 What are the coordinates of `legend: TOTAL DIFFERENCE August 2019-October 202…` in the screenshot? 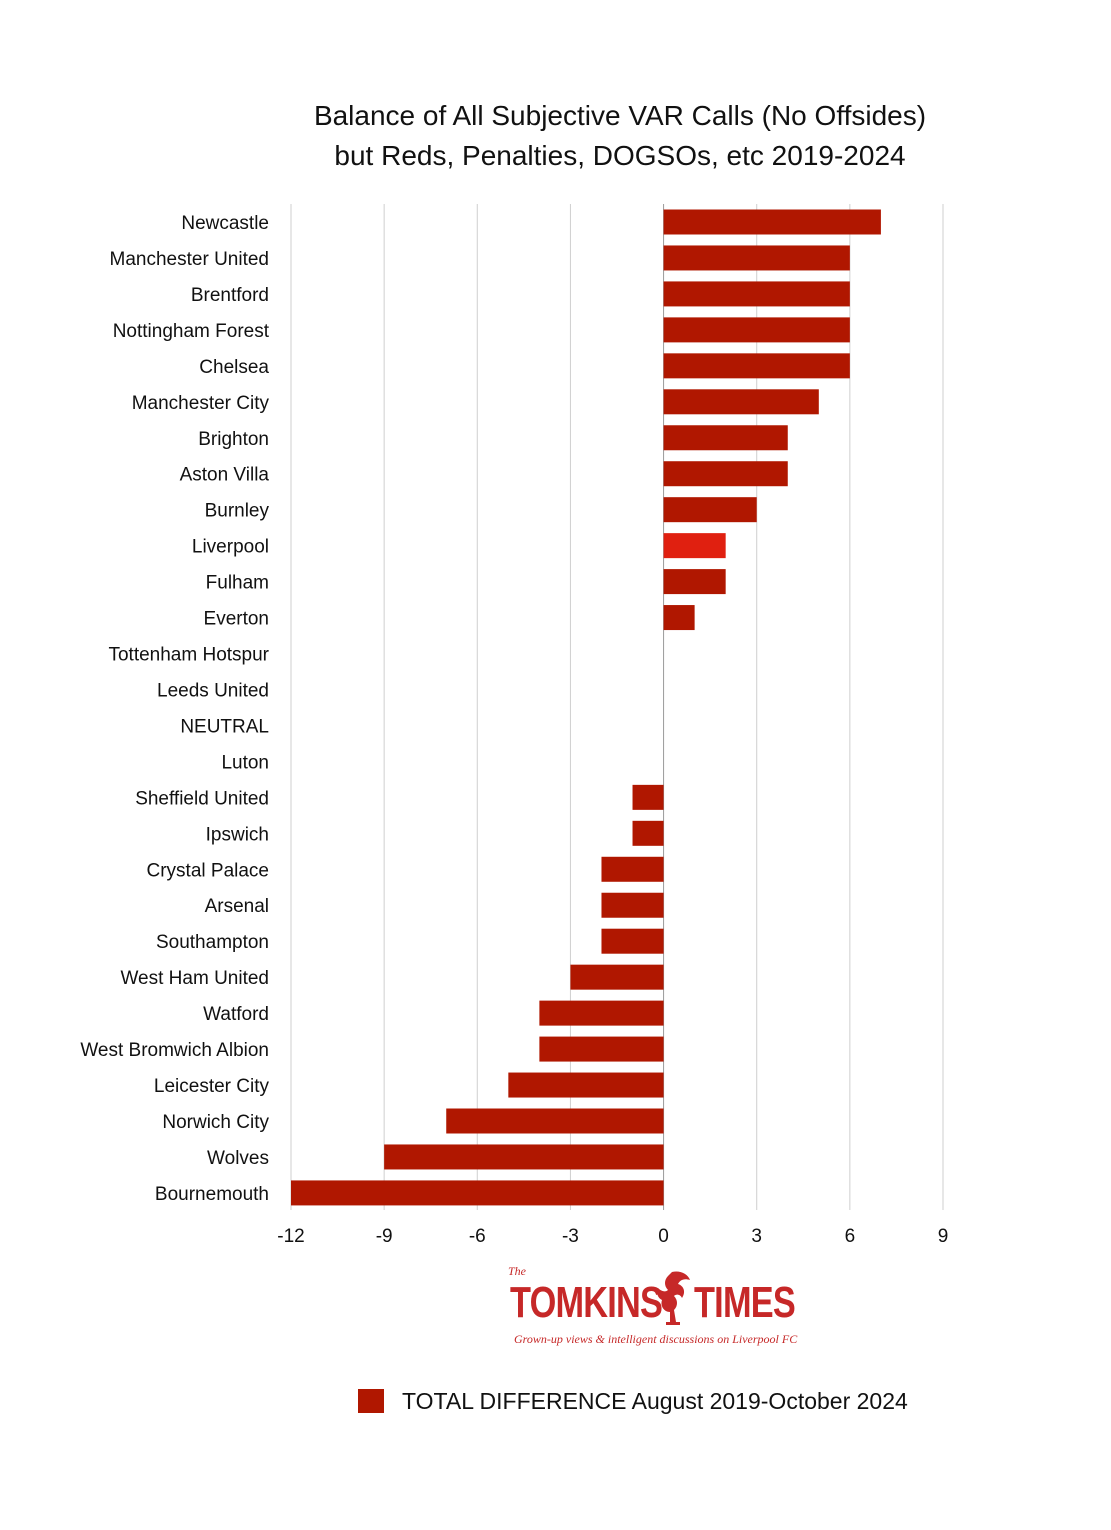 It's located at (633, 1401).